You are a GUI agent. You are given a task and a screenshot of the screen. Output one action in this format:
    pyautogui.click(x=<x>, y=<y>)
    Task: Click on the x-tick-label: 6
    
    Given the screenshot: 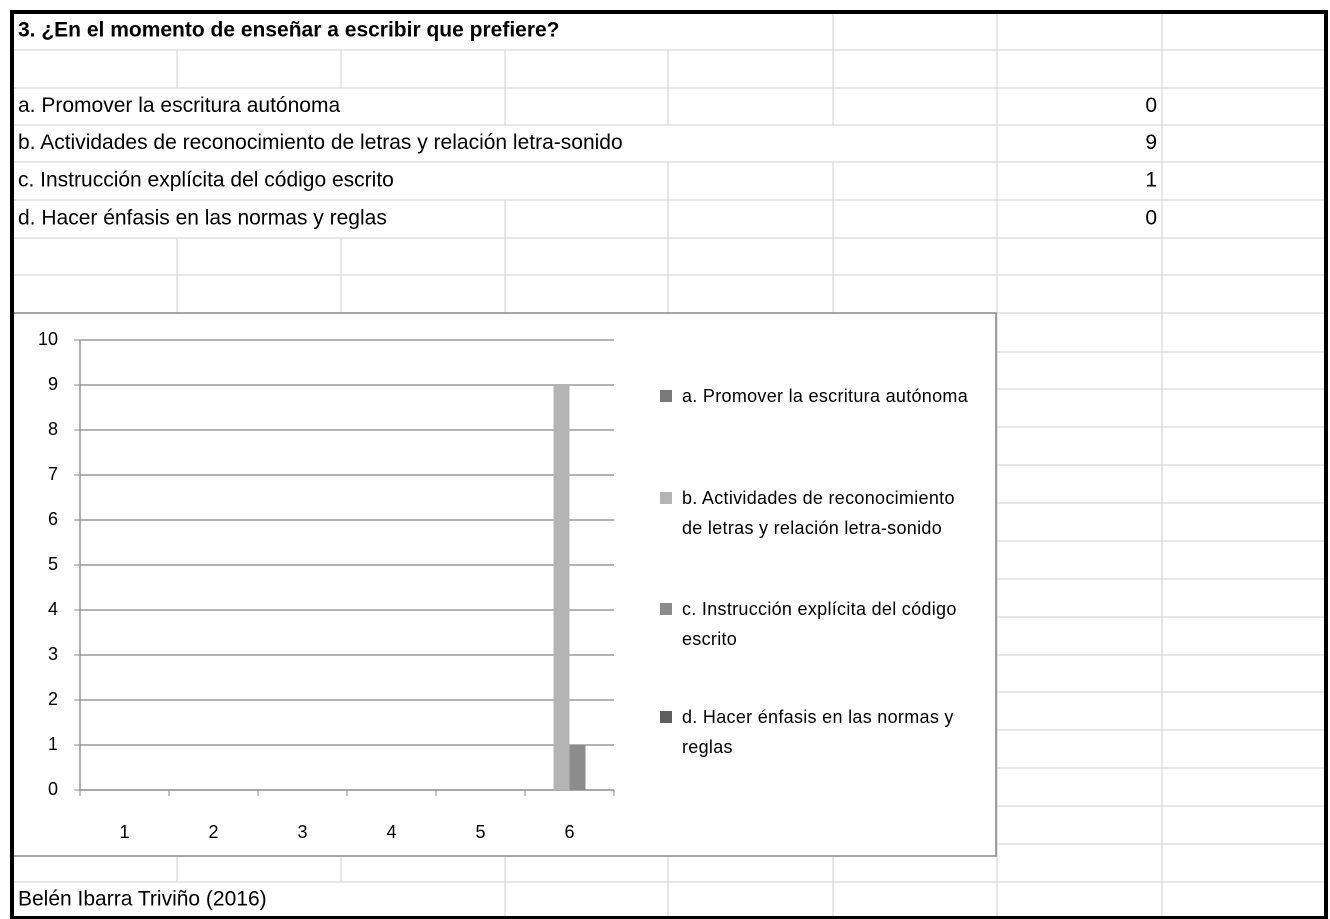 What is the action you would take?
    pyautogui.click(x=569, y=832)
    